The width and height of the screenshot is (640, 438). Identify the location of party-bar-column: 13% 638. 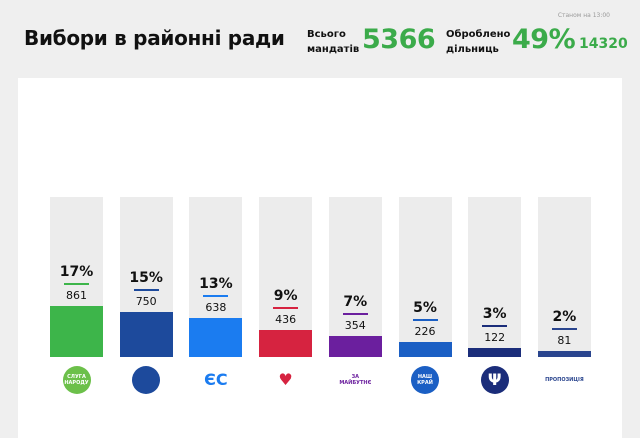
(216, 277).